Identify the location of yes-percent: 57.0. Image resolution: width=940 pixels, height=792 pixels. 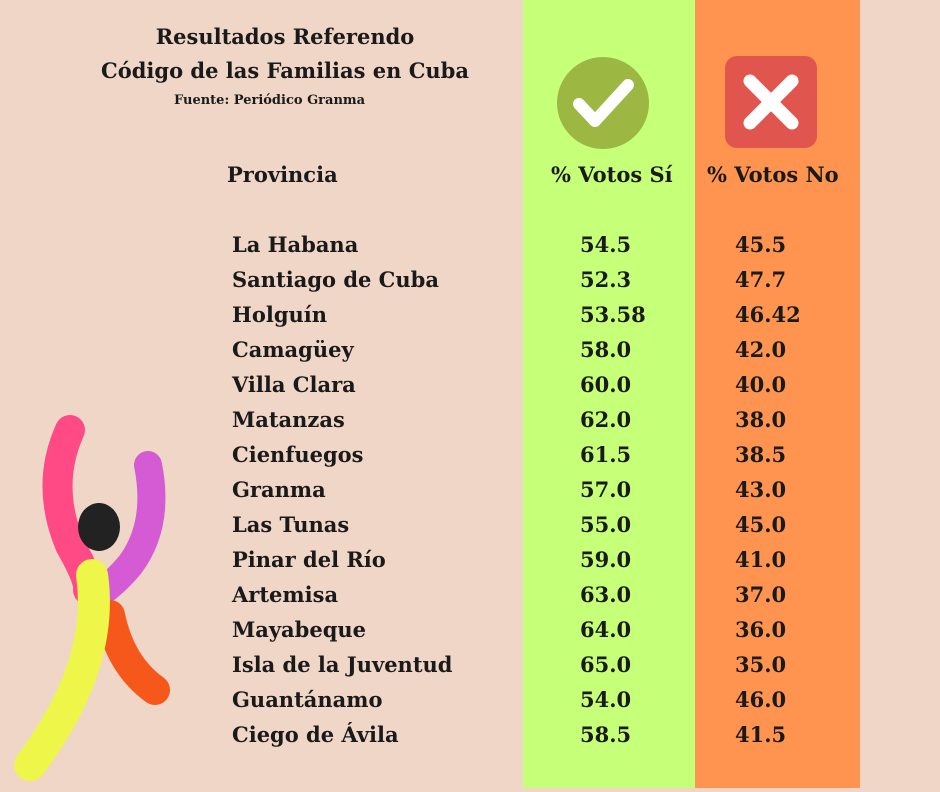
(606, 489).